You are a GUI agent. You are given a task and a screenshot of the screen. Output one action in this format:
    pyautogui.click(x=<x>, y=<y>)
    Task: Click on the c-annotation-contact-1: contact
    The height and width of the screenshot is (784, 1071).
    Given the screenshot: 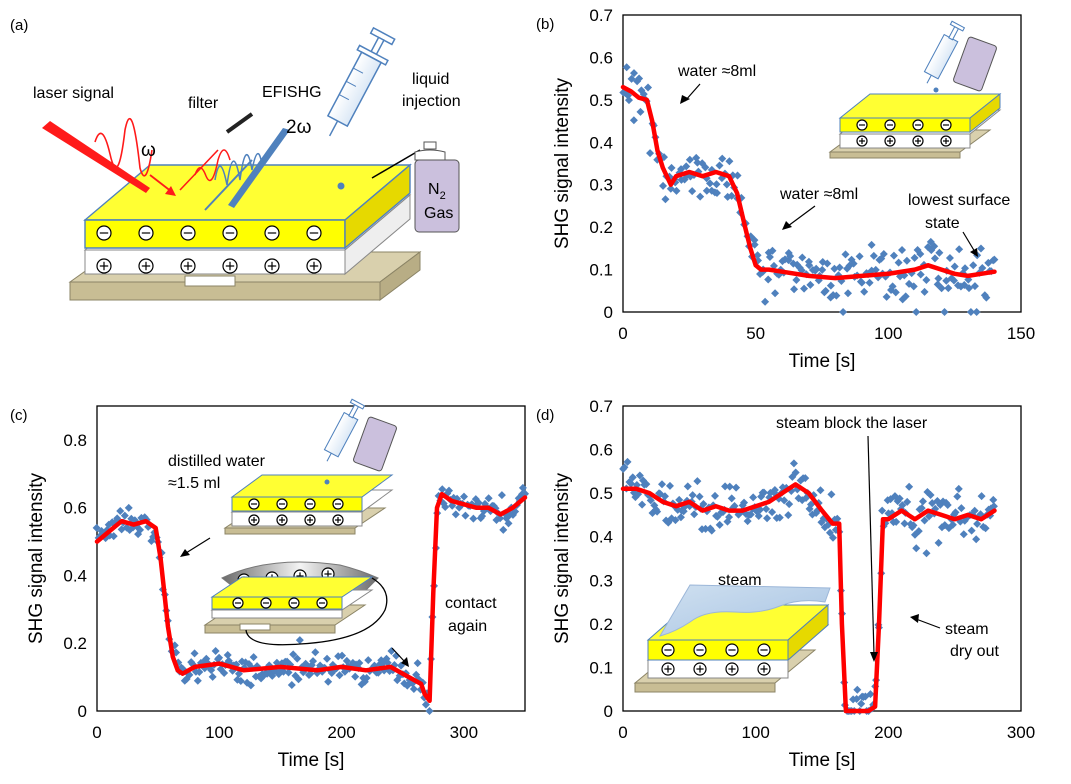 What is the action you would take?
    pyautogui.click(x=471, y=603)
    